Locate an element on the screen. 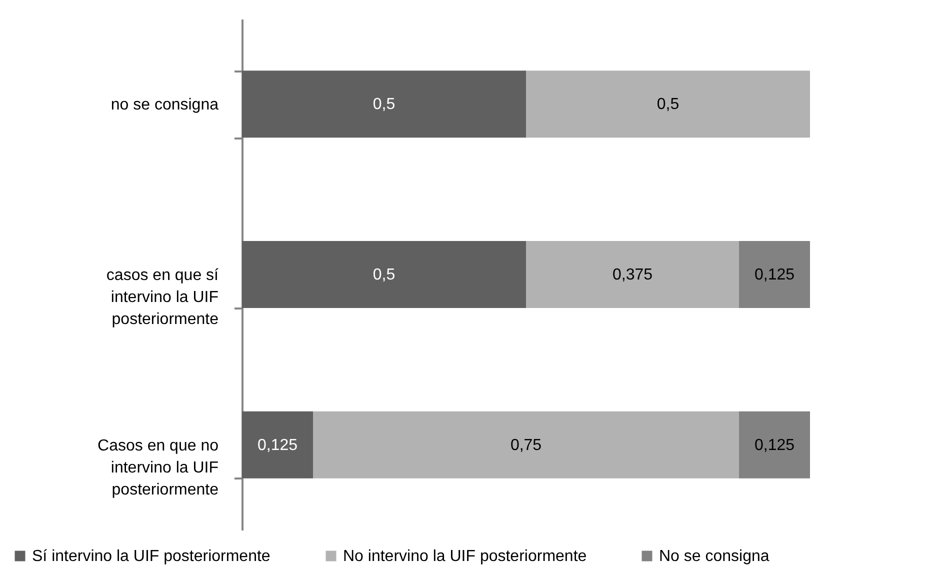 The image size is (934, 573). y-tick-label: casos en que sí intervino la UIF posteriormente is located at coordinates (163, 297).